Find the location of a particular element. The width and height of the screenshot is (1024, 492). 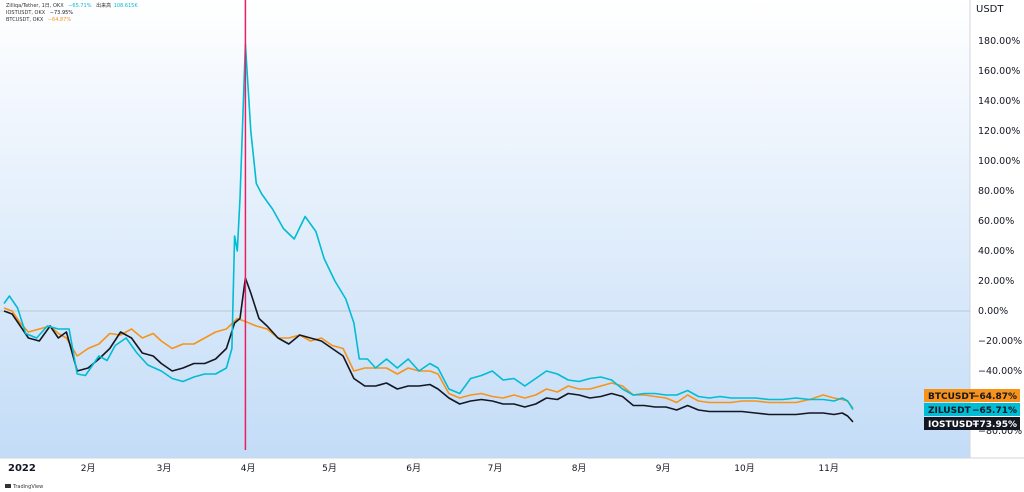

badge-iostusdt: IOSTUSDT−73.95% is located at coordinates (972, 423).